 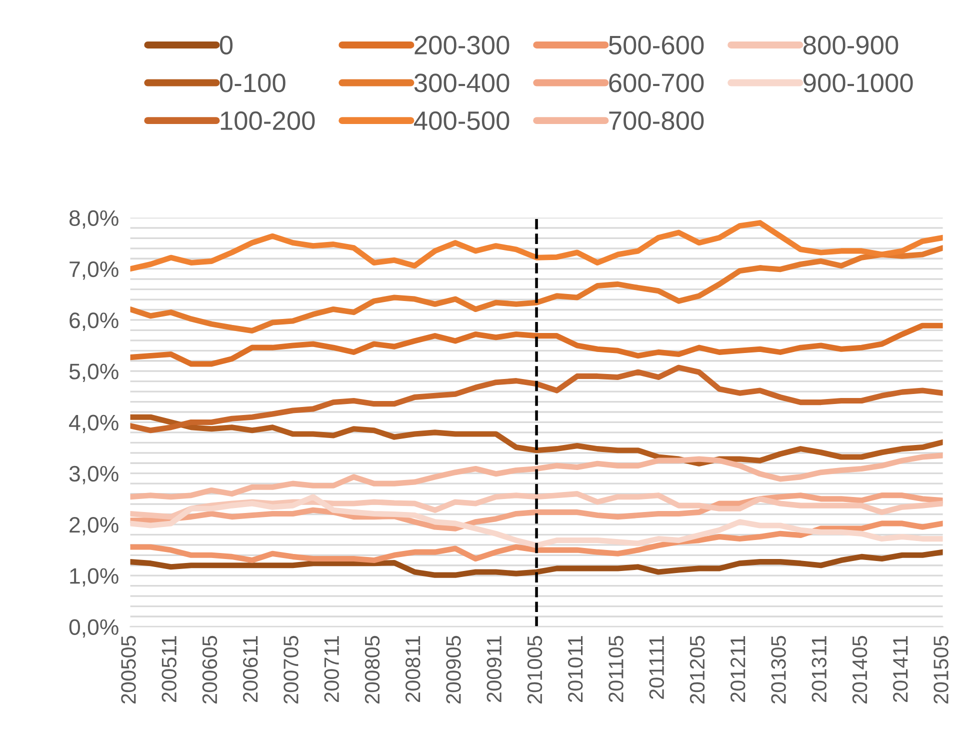 I want to click on legend-label: 500-600, so click(x=656, y=45).